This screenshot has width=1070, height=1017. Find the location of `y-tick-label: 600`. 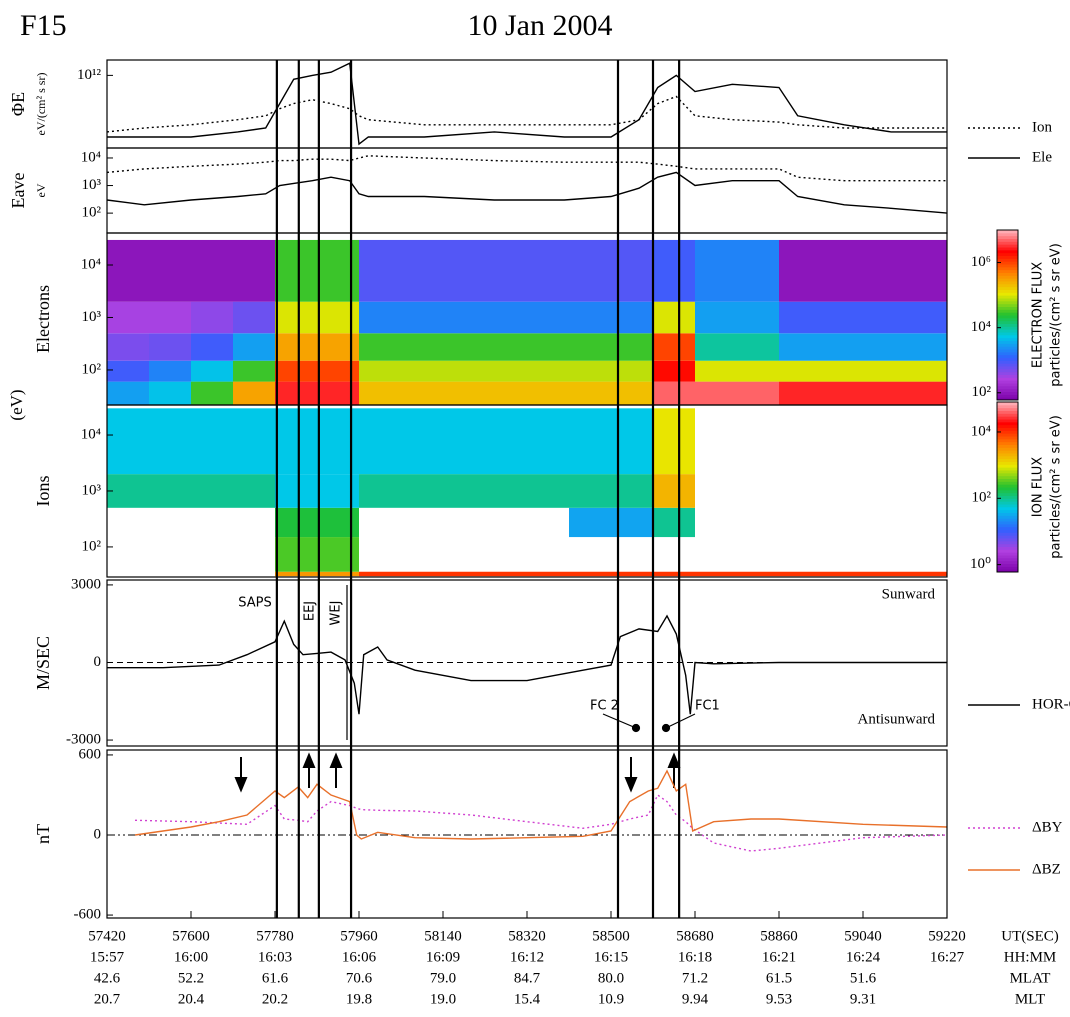

y-tick-label: 600 is located at coordinates (90, 754).